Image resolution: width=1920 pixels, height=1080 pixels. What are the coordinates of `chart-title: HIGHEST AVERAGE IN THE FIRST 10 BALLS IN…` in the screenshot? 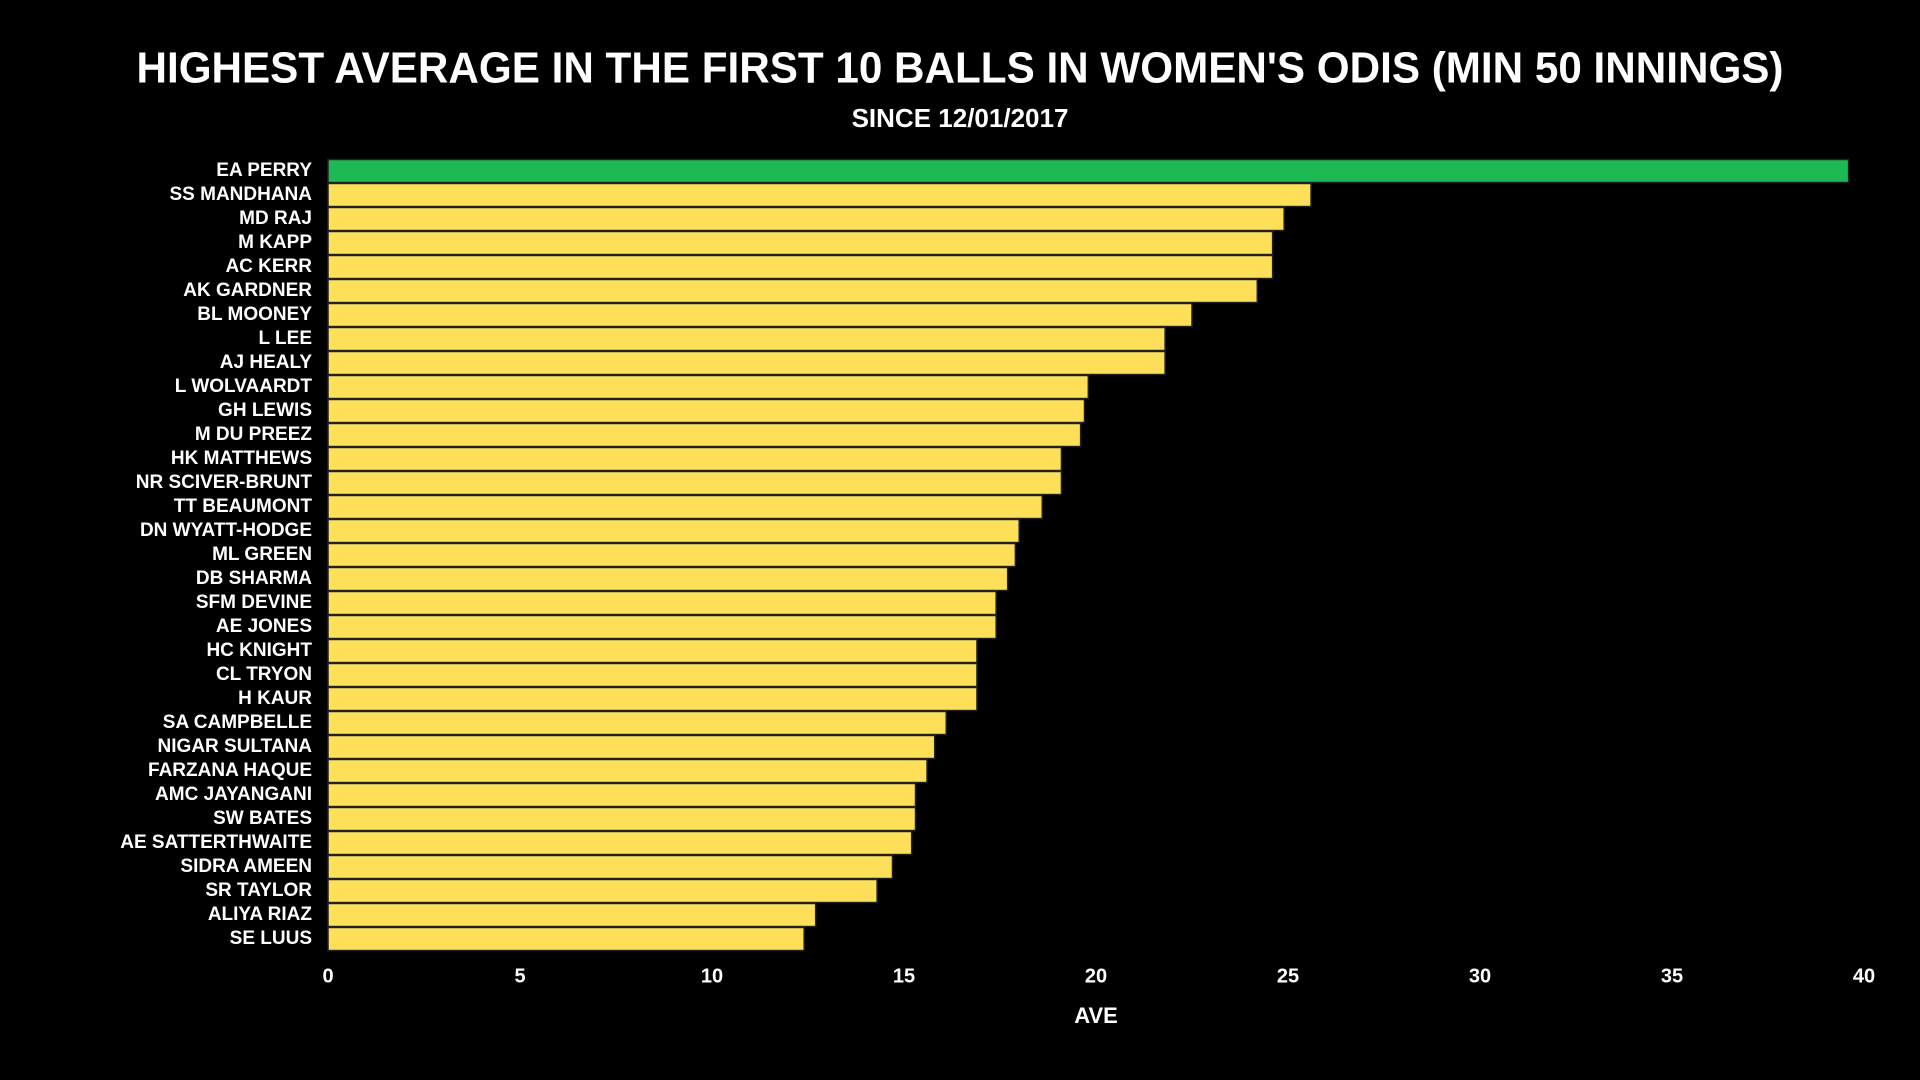 It's located at (960, 68).